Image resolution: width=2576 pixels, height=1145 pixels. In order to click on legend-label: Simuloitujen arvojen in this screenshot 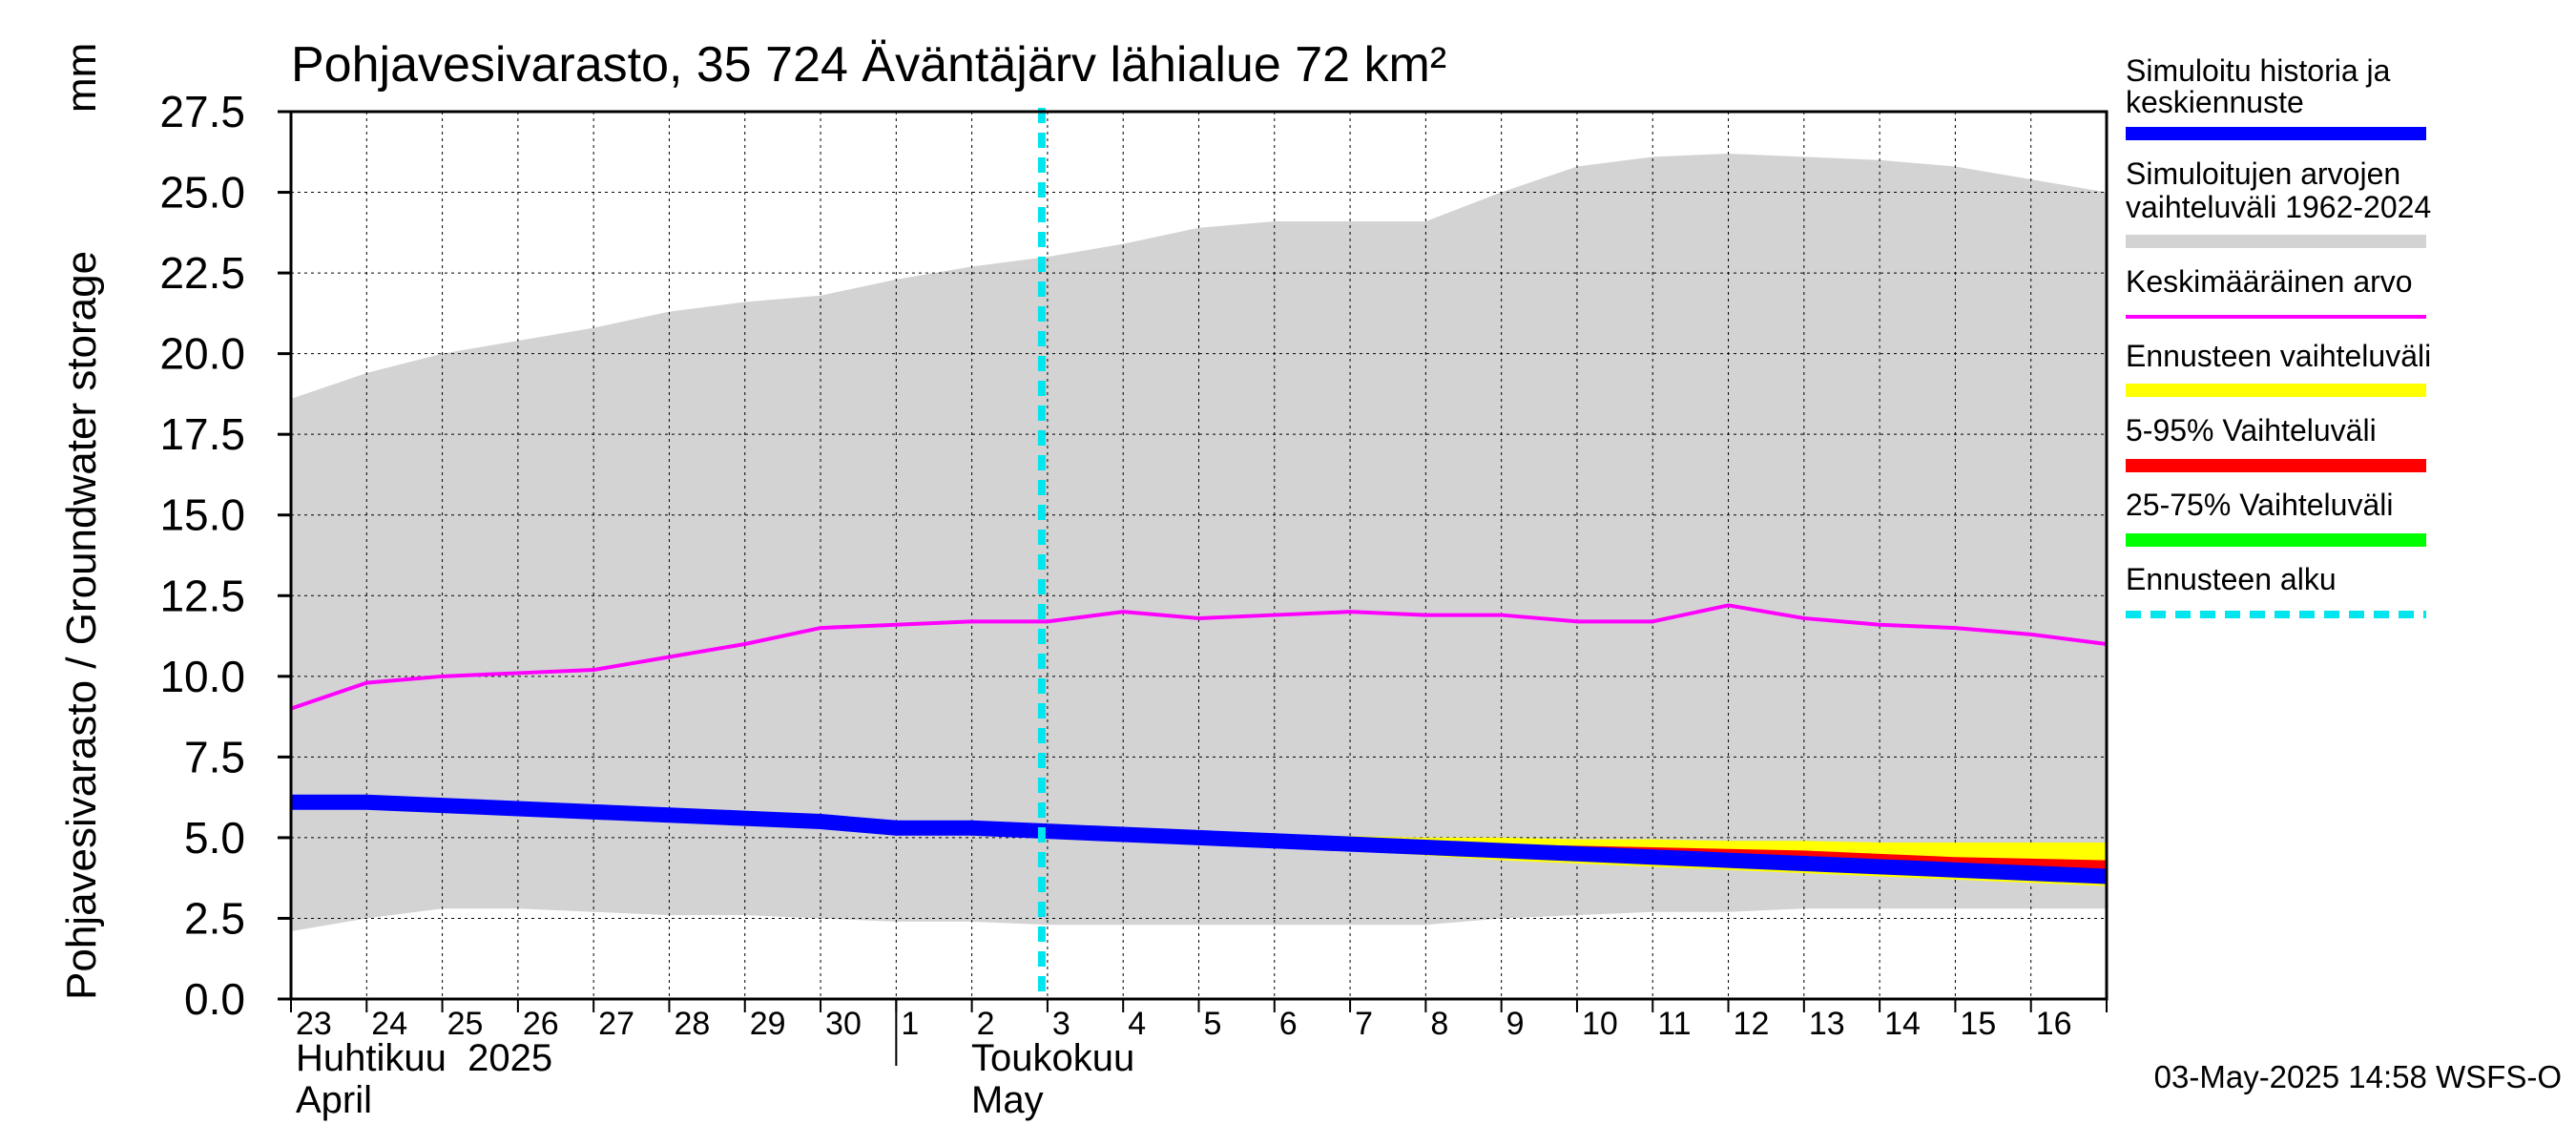, I will do `click(2263, 173)`.